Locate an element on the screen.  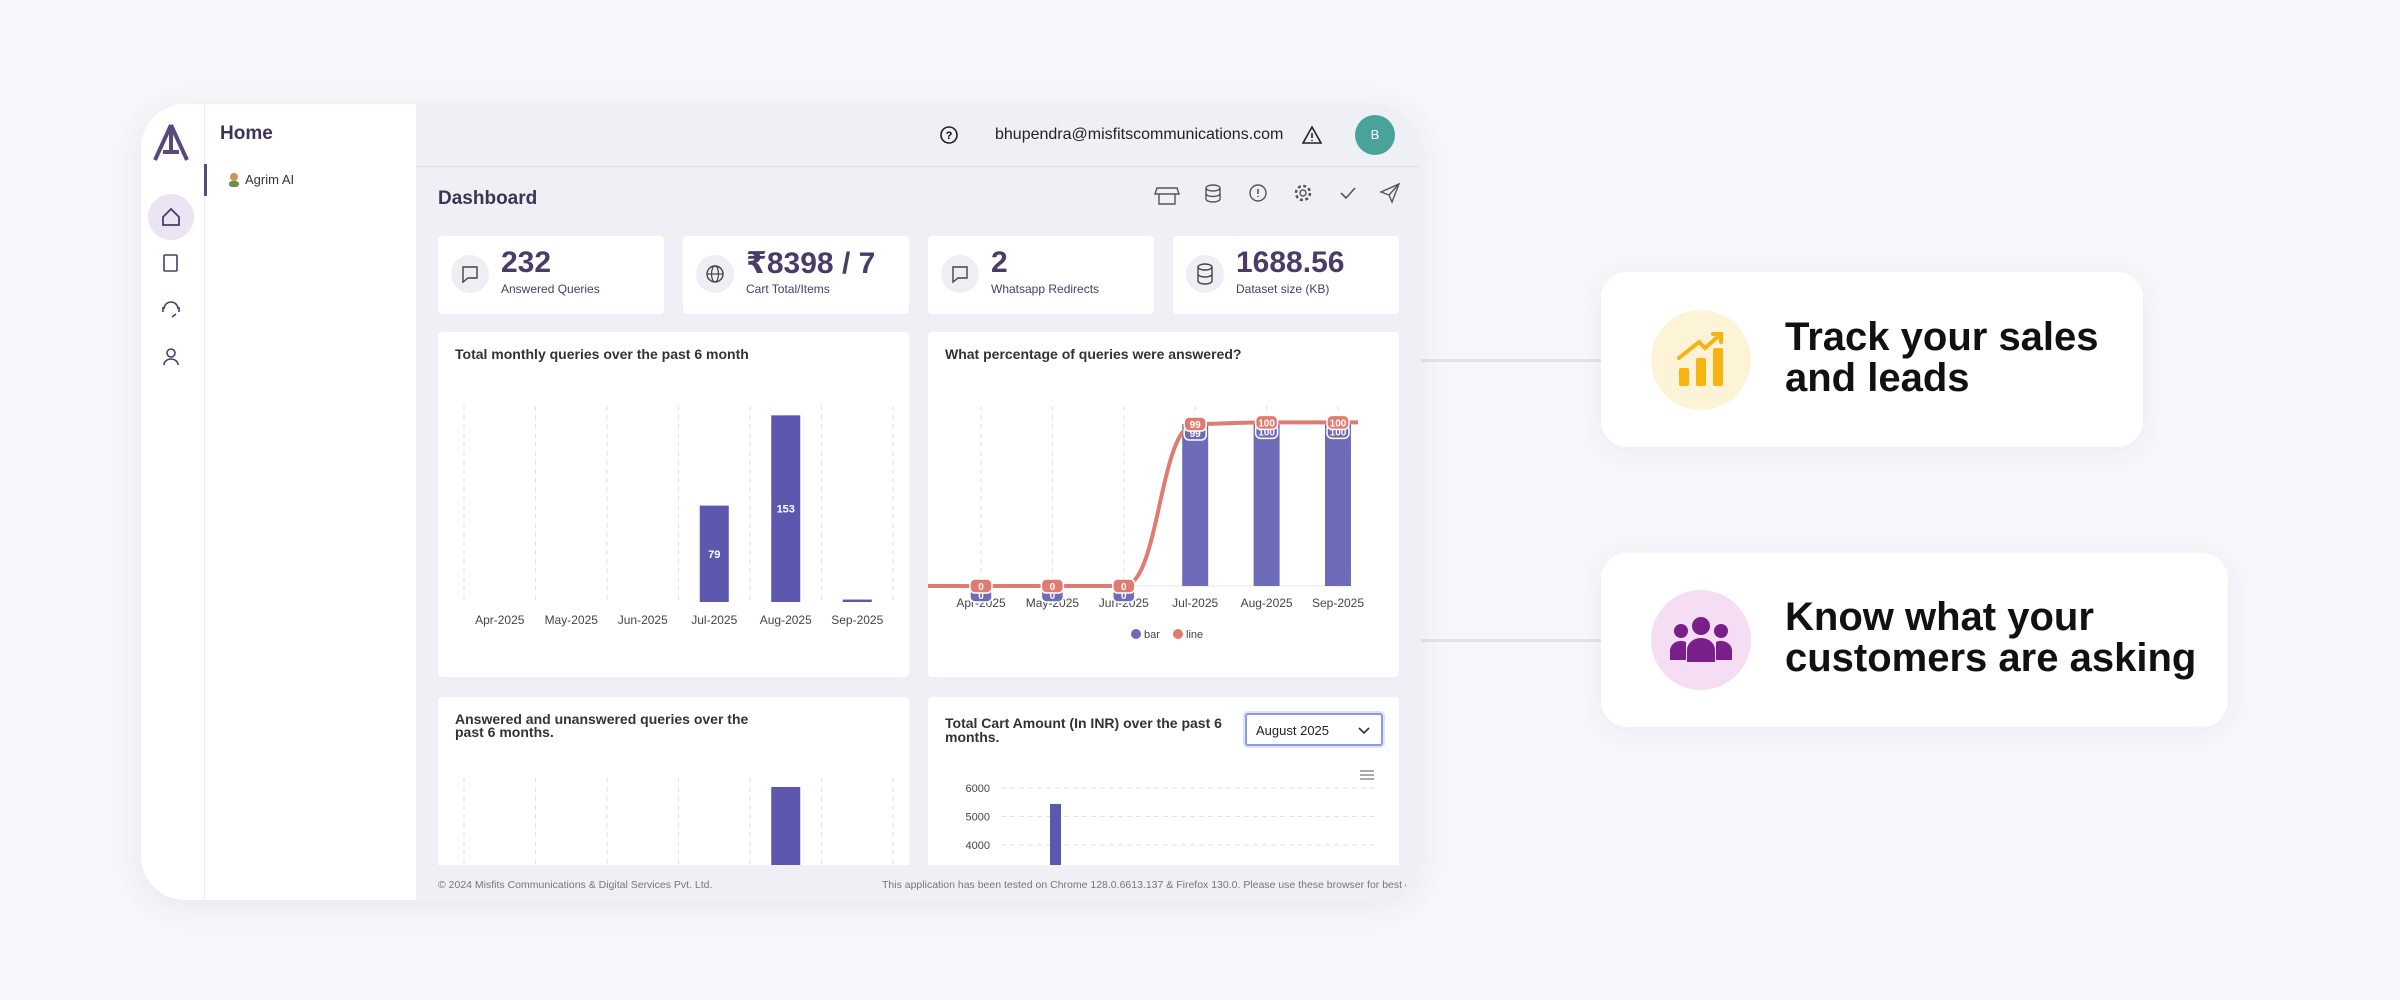
stat-value: ₹8398 / 7 is located at coordinates (811, 263).